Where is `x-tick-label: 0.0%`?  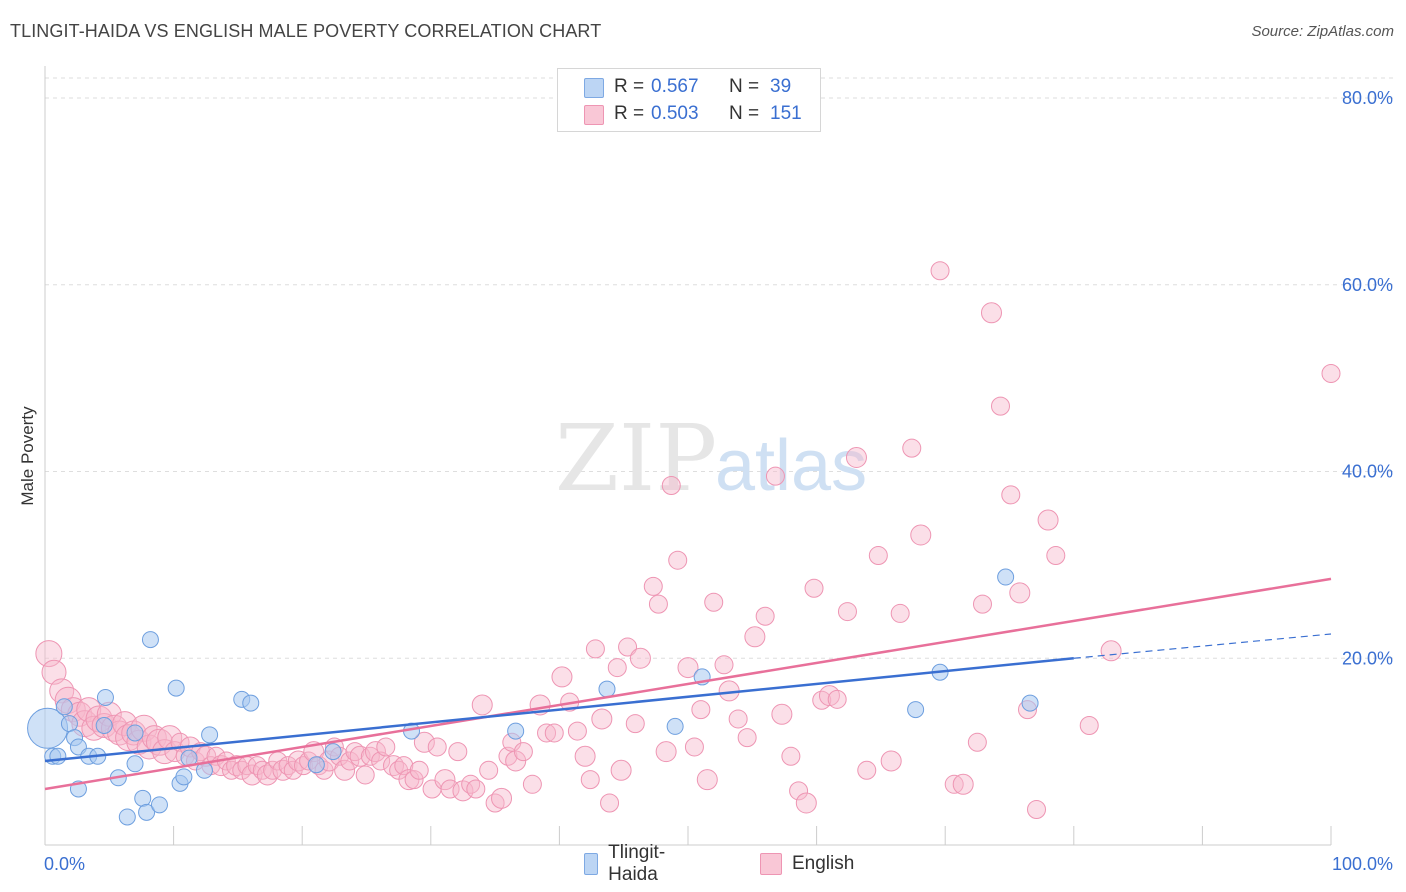
x-tick-label: 0.0% is located at coordinates (64, 864).